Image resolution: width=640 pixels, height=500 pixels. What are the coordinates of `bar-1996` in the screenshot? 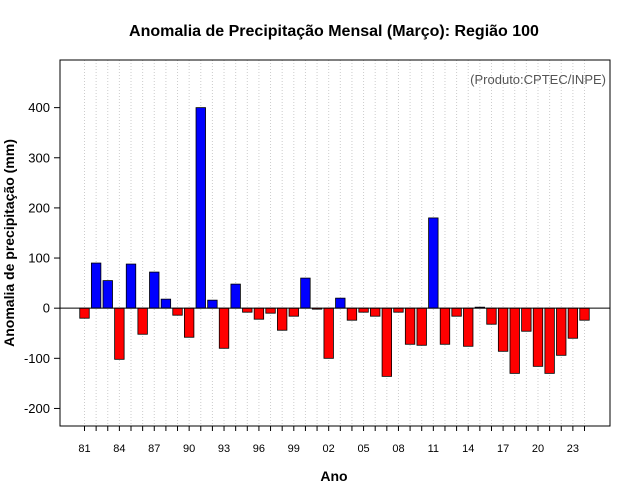 It's located at (259, 313).